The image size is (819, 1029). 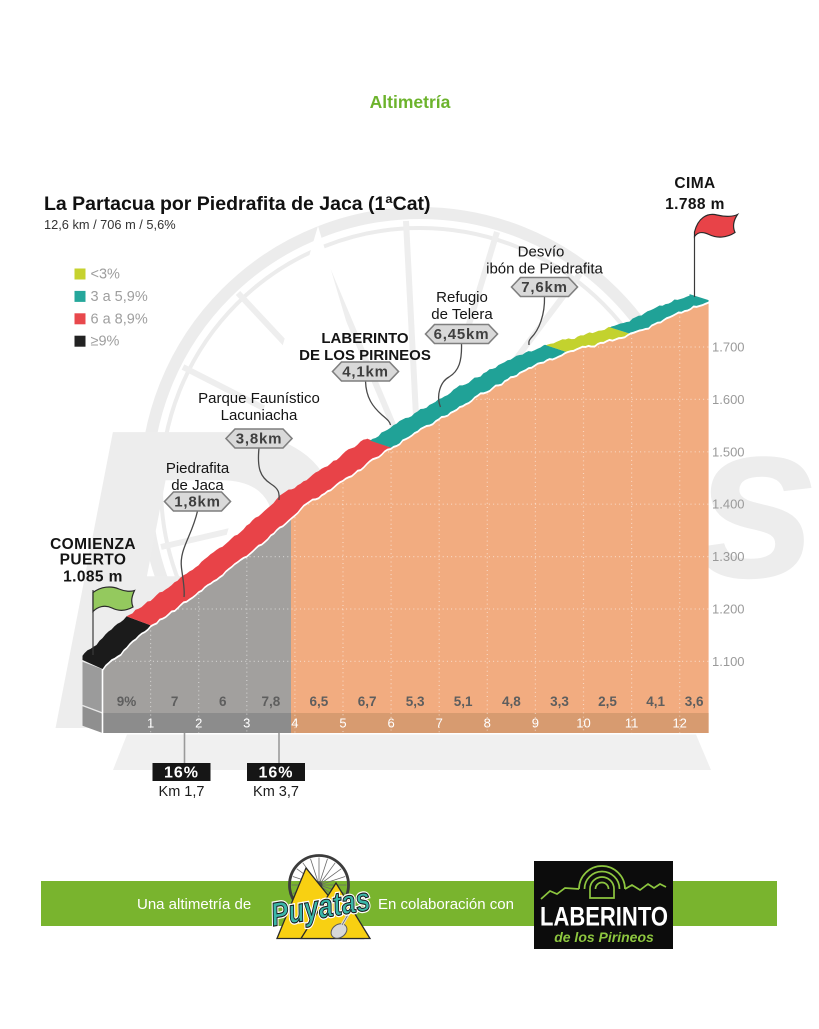 I want to click on svg-text: 7,8, so click(x=271, y=701).